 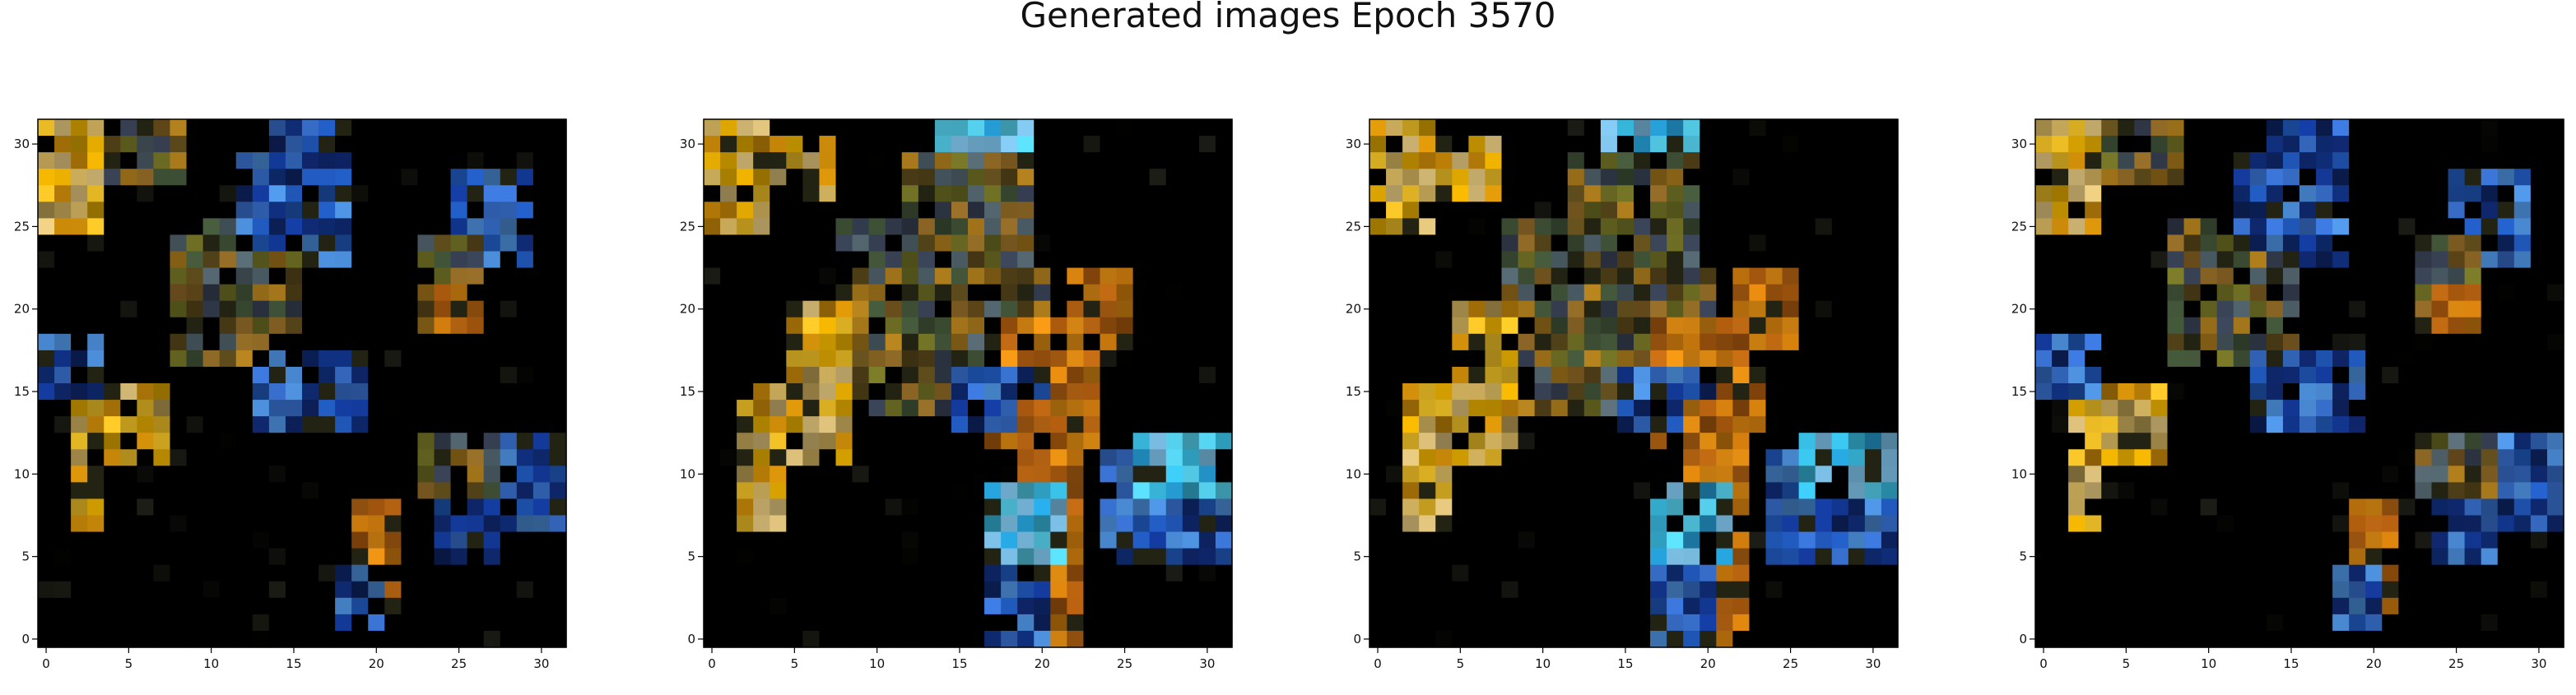 I want to click on y-tick-label: 5, so click(x=2023, y=556).